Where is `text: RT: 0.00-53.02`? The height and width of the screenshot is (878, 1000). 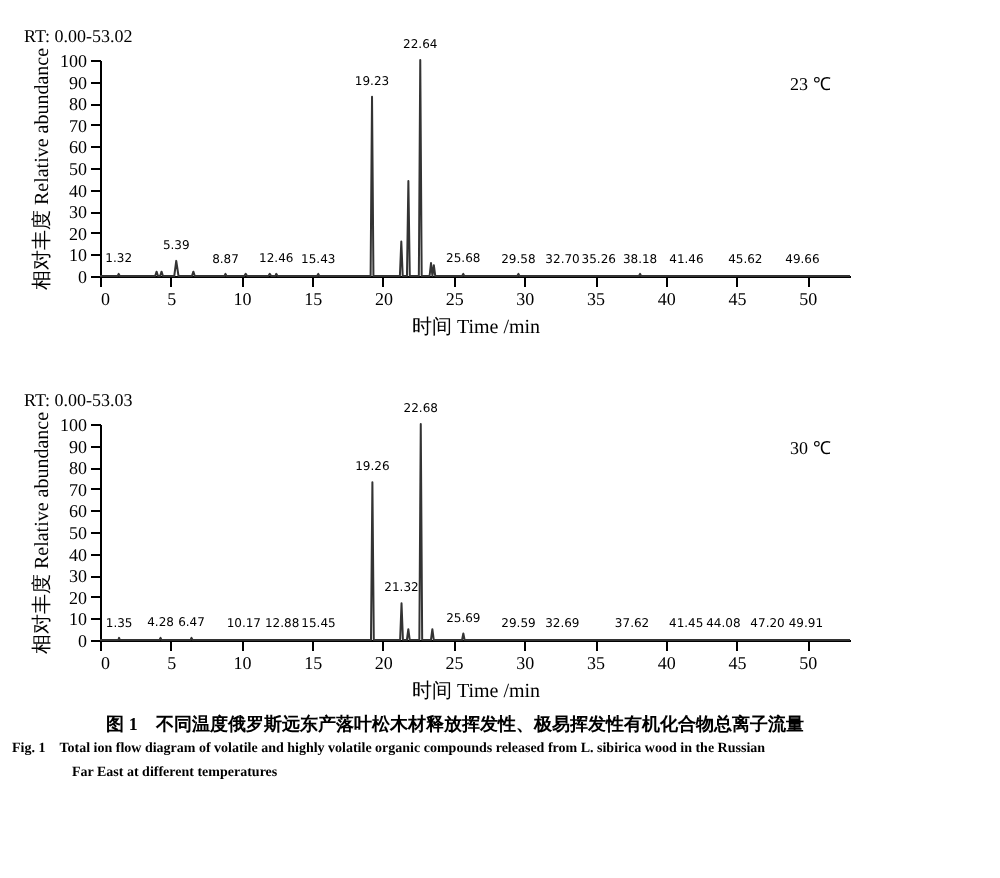
text: RT: 0.00-53.02 is located at coordinates (78, 36).